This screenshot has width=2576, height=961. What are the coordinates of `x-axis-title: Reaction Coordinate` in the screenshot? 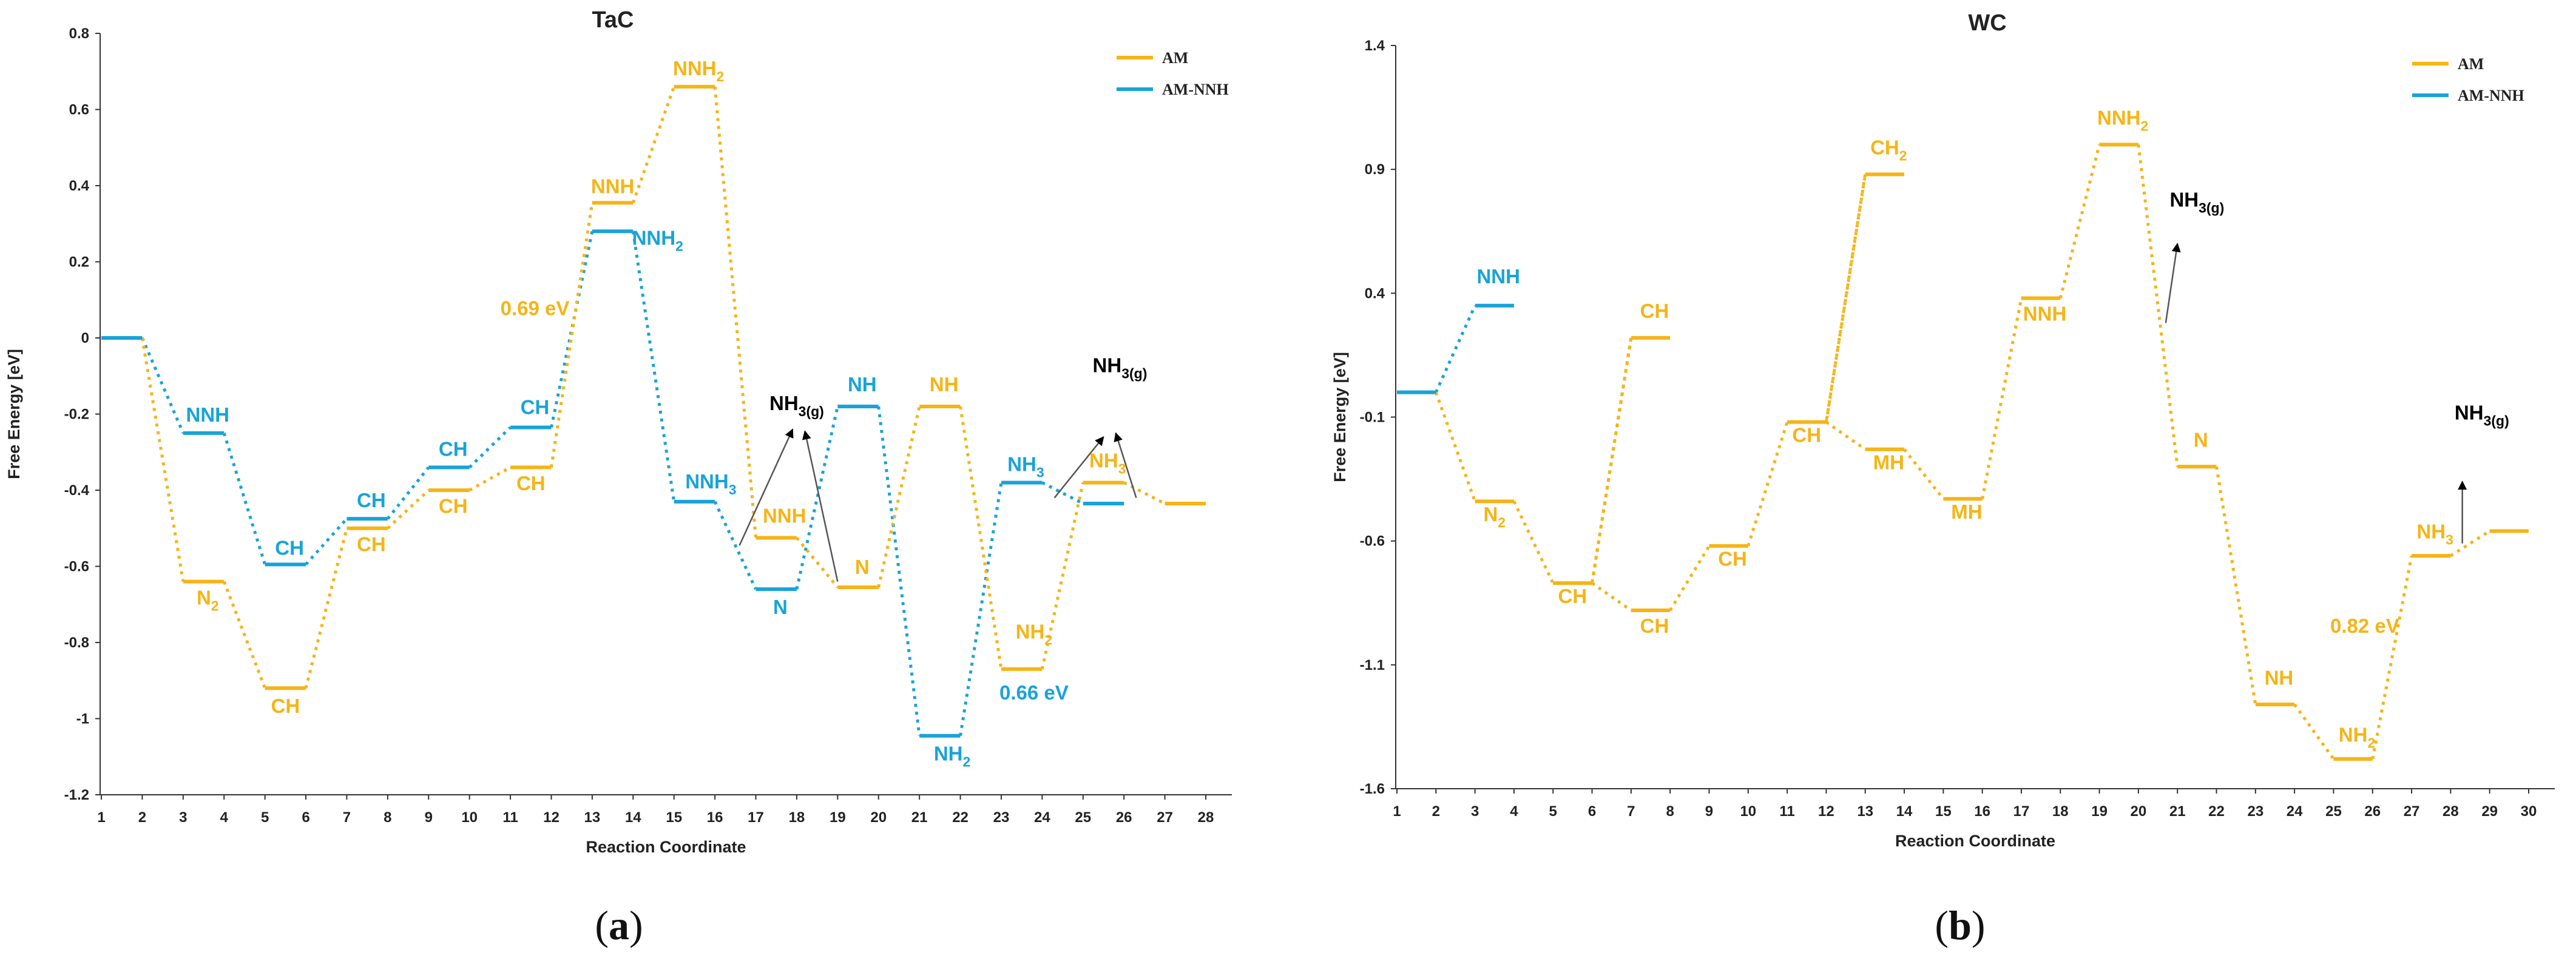 It's located at (1975, 841).